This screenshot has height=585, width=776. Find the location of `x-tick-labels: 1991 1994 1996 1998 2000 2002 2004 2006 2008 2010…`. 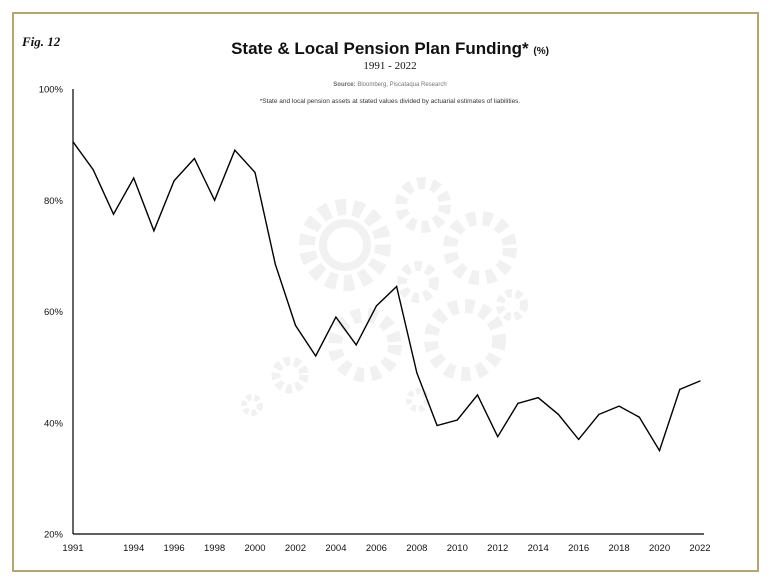

x-tick-labels: 1991 1994 1996 1998 2000 2002 2004 2006 2008 2010… is located at coordinates (386, 548).